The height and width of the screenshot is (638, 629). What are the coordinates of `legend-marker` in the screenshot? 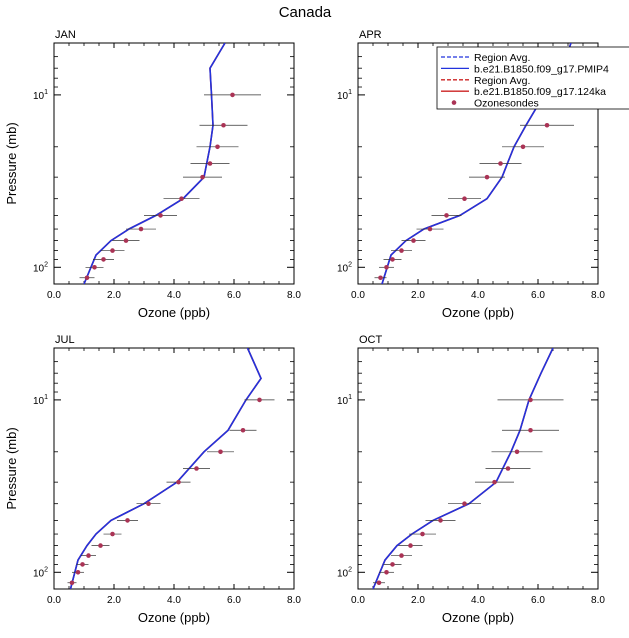 It's located at (454, 102).